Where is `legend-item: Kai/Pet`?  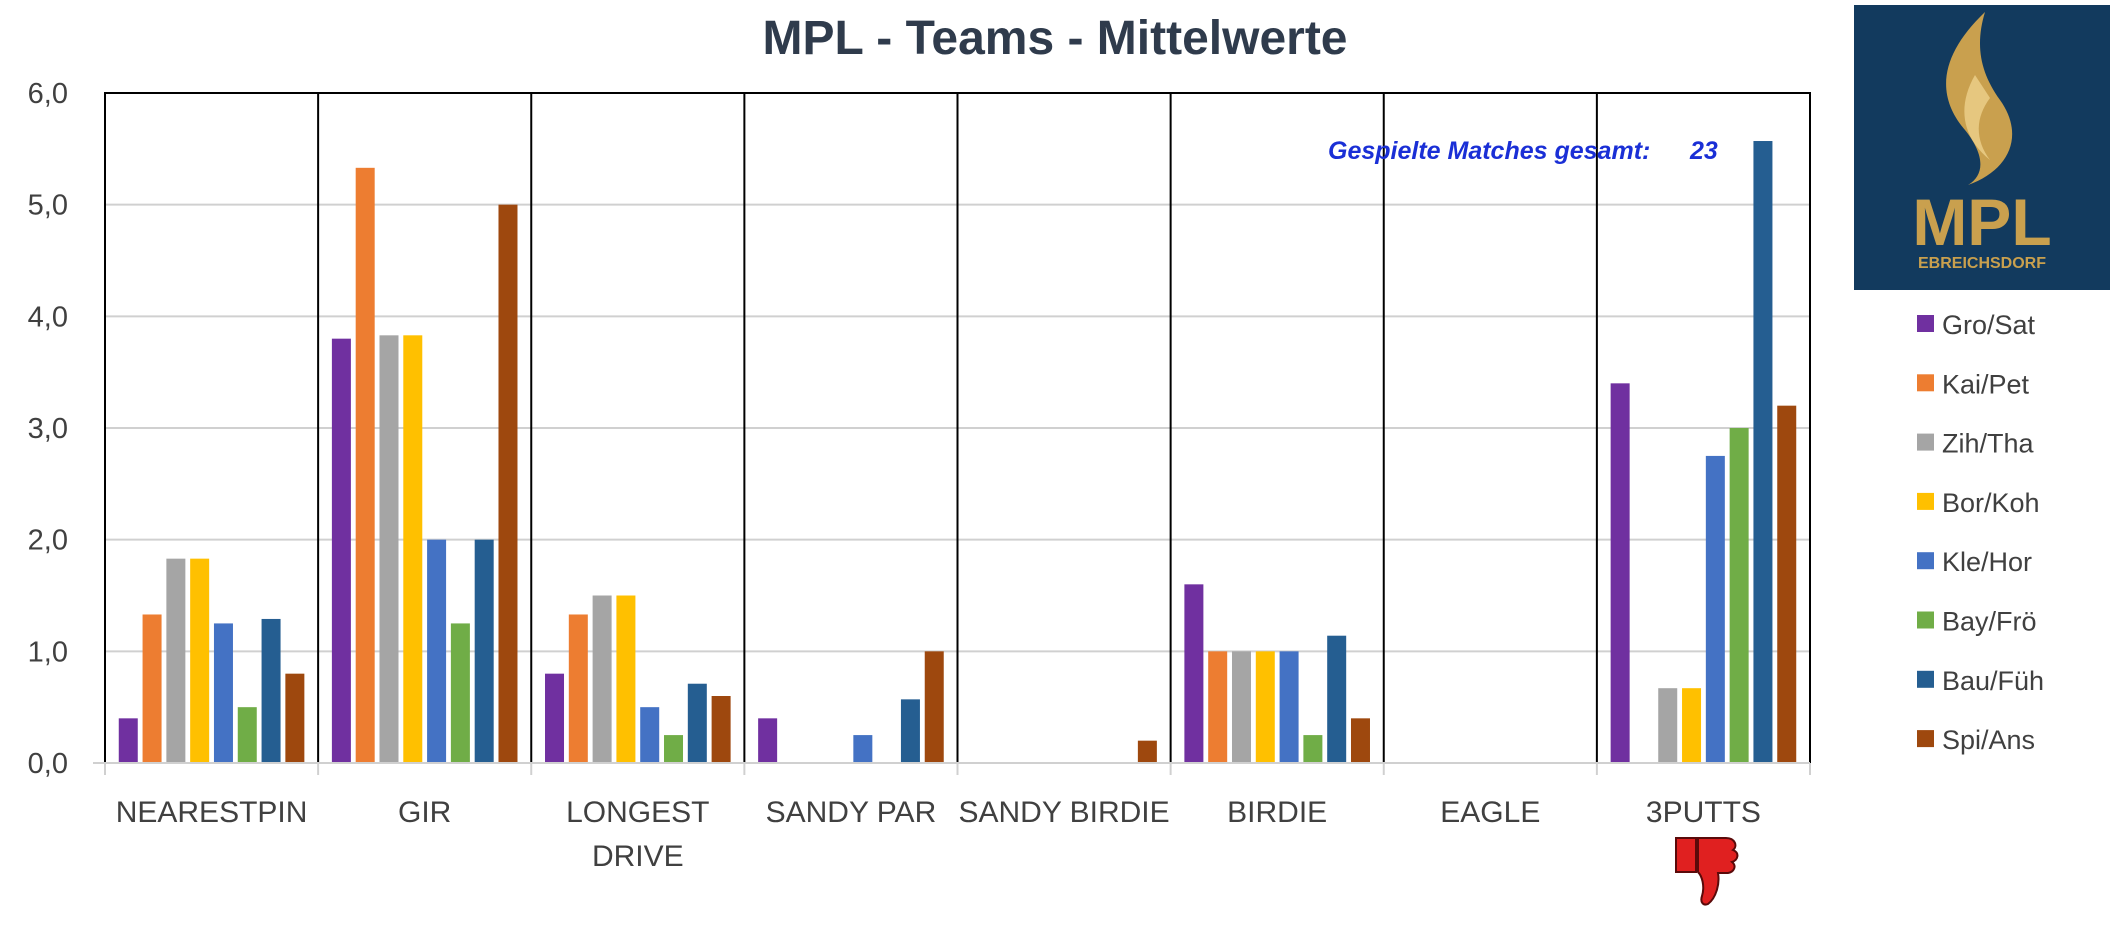 legend-item: Kai/Pet is located at coordinates (1973, 384).